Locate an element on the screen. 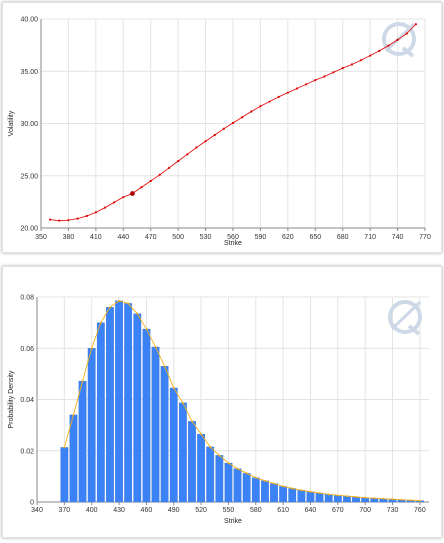 This screenshot has width=444, height=543. x-tick-label: 550 is located at coordinates (229, 510).